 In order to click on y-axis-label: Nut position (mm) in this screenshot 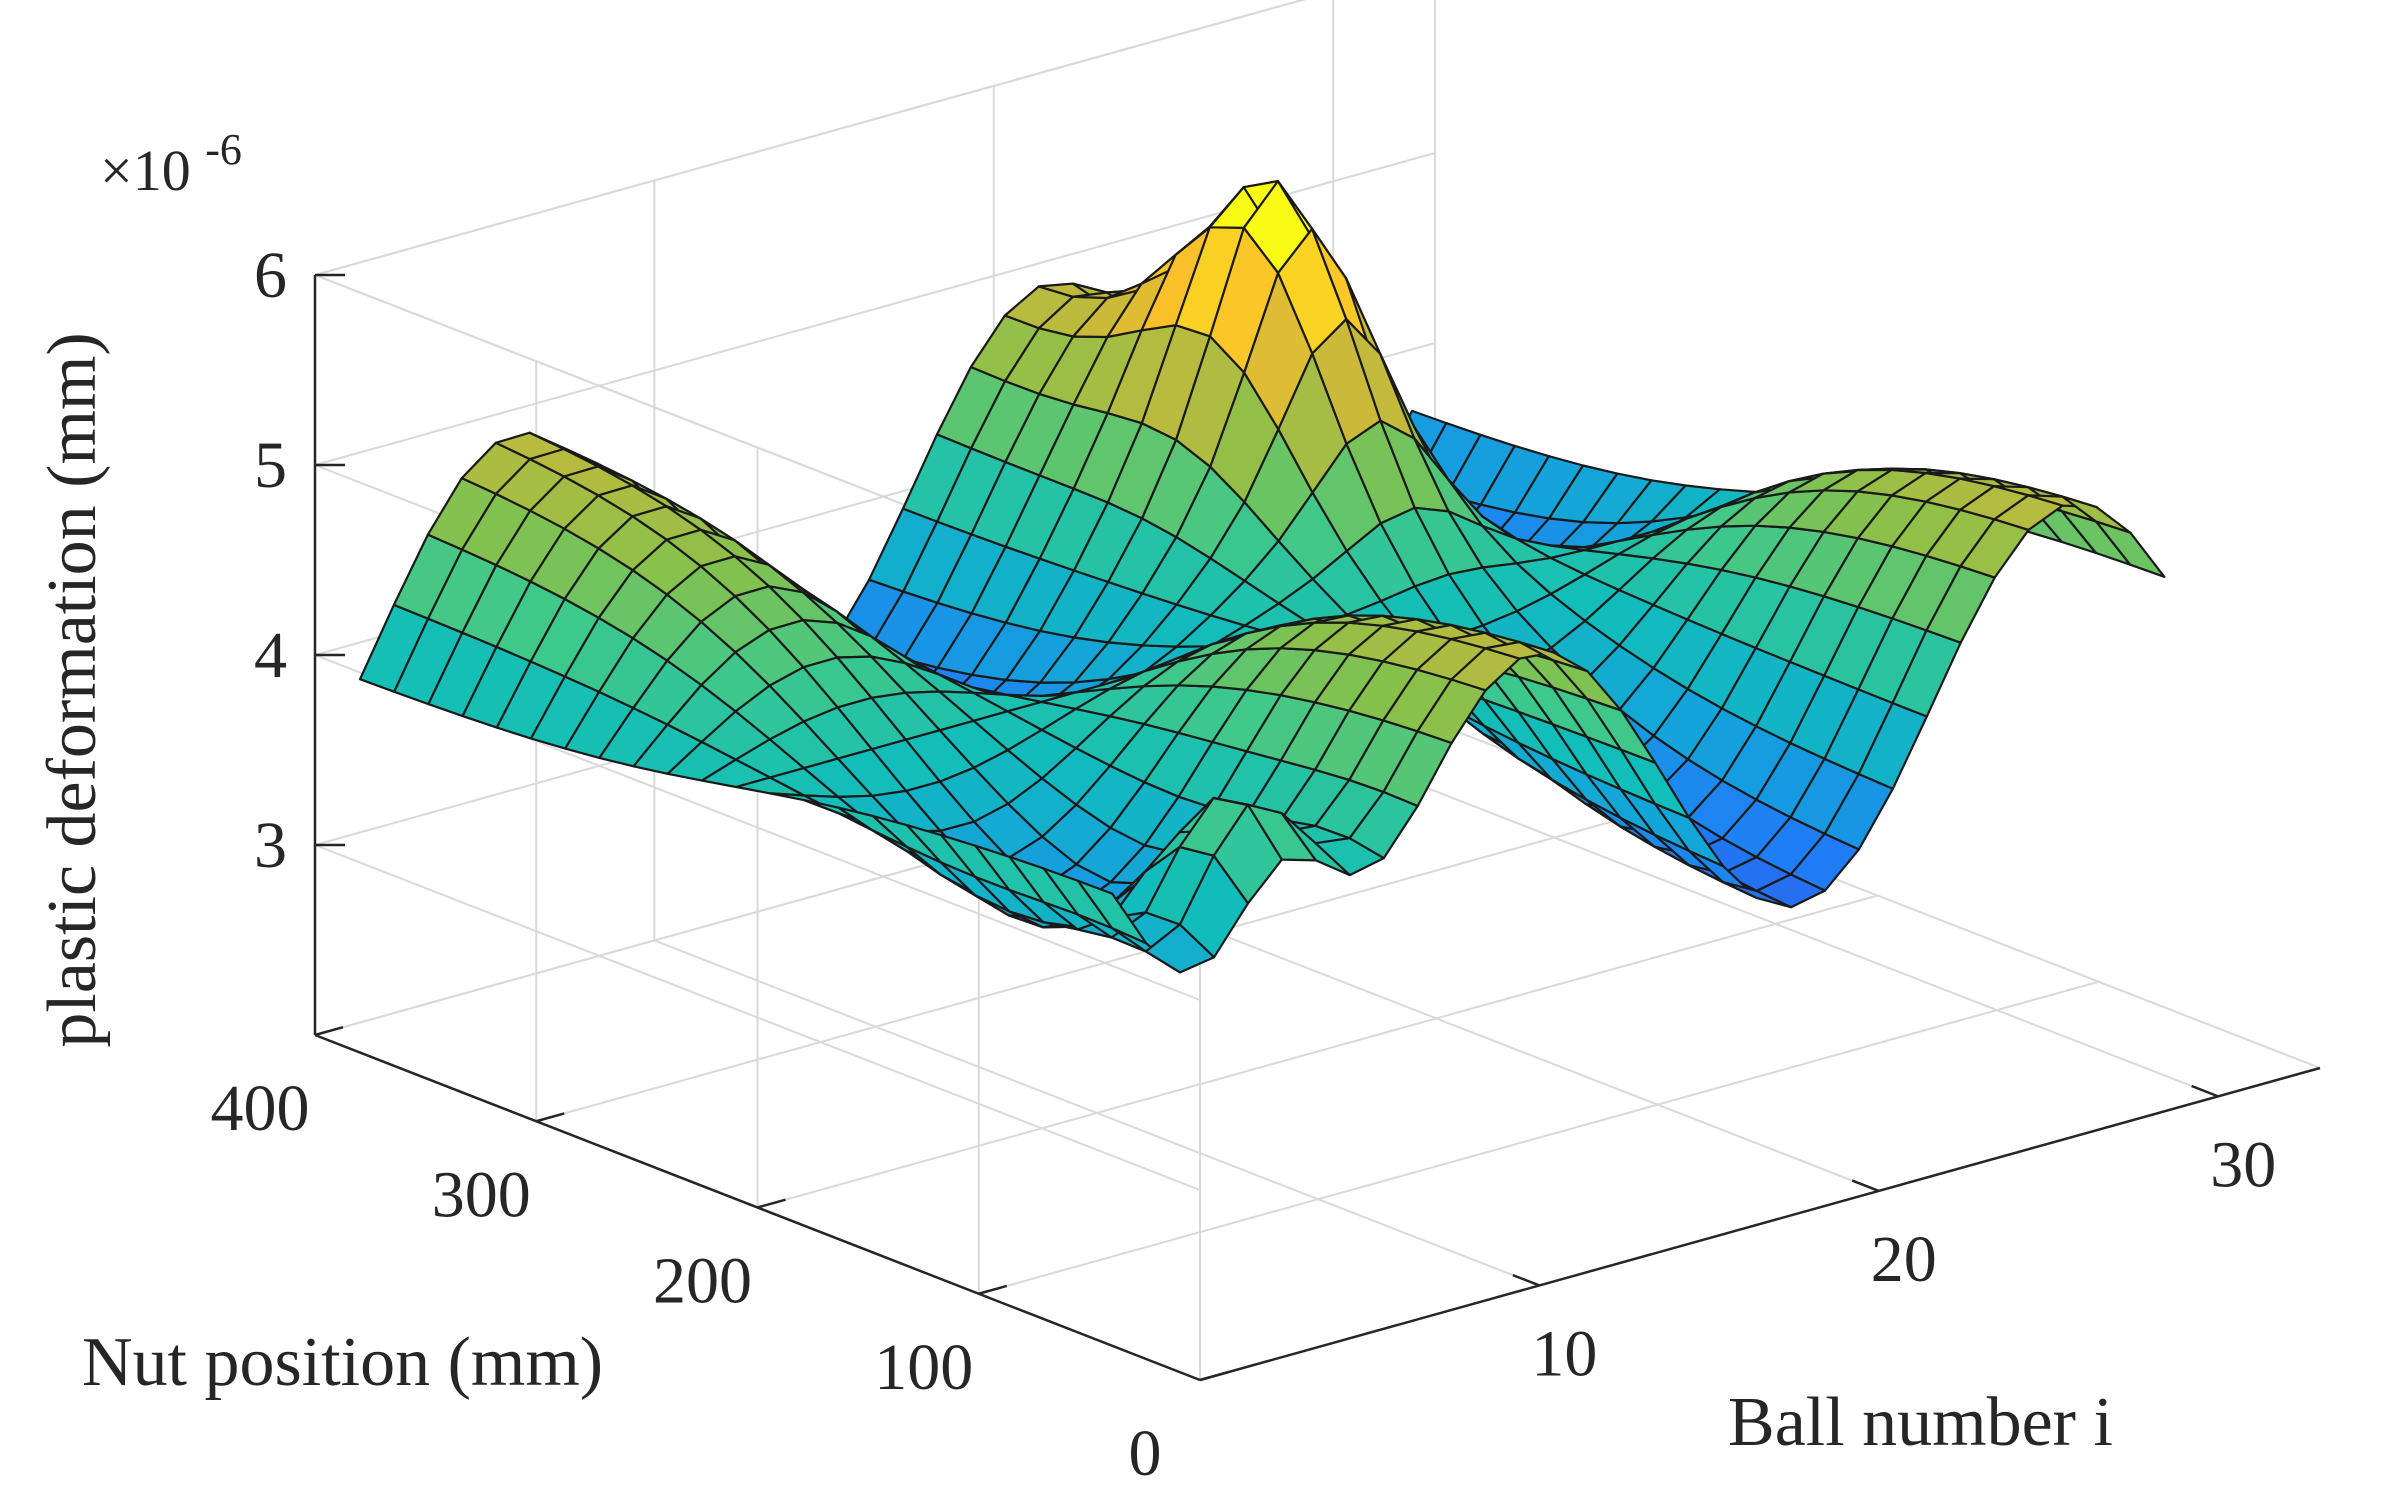, I will do `click(342, 1362)`.